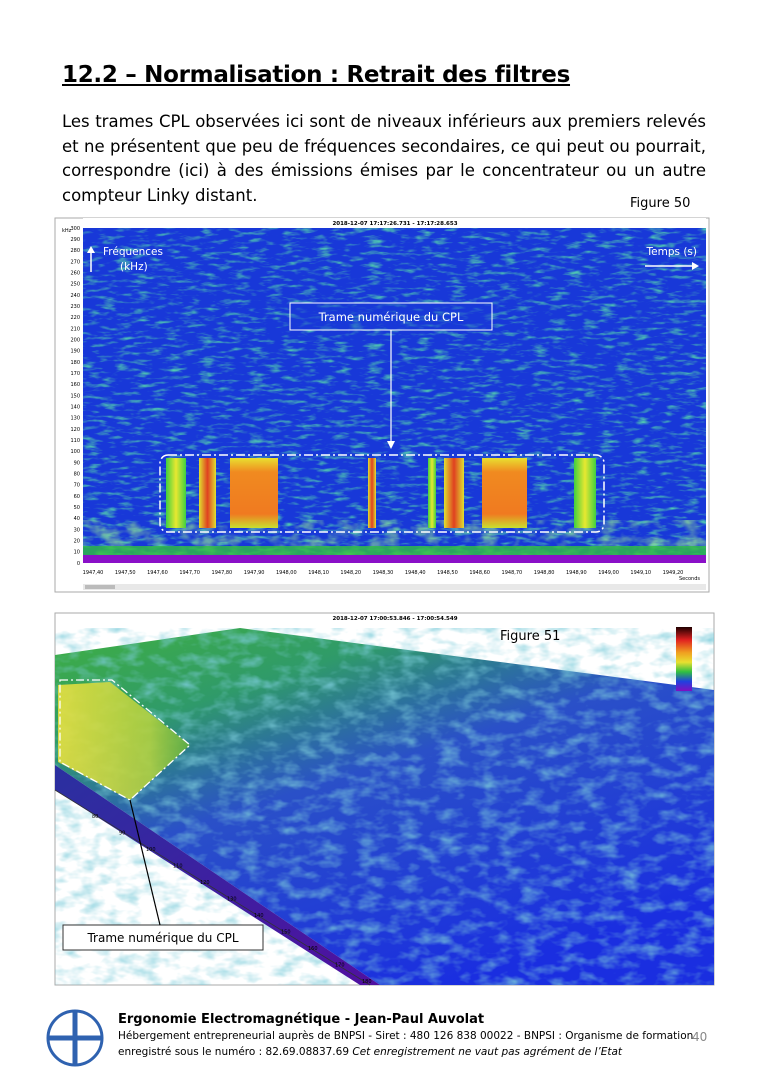  I want to click on y-tick-label: 180, so click(75, 363).